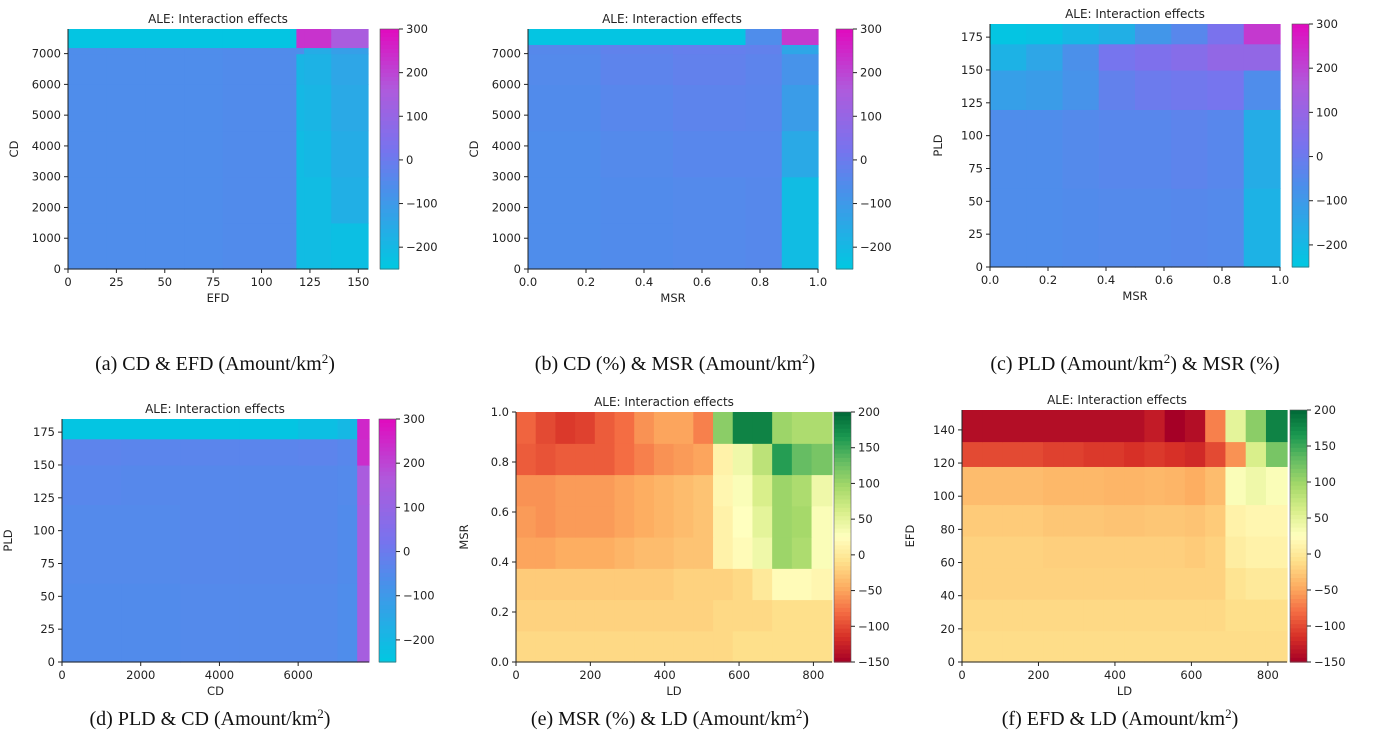 The image size is (1386, 756). What do you see at coordinates (951, 662) in the screenshot?
I see `y-tick-label: 0` at bounding box center [951, 662].